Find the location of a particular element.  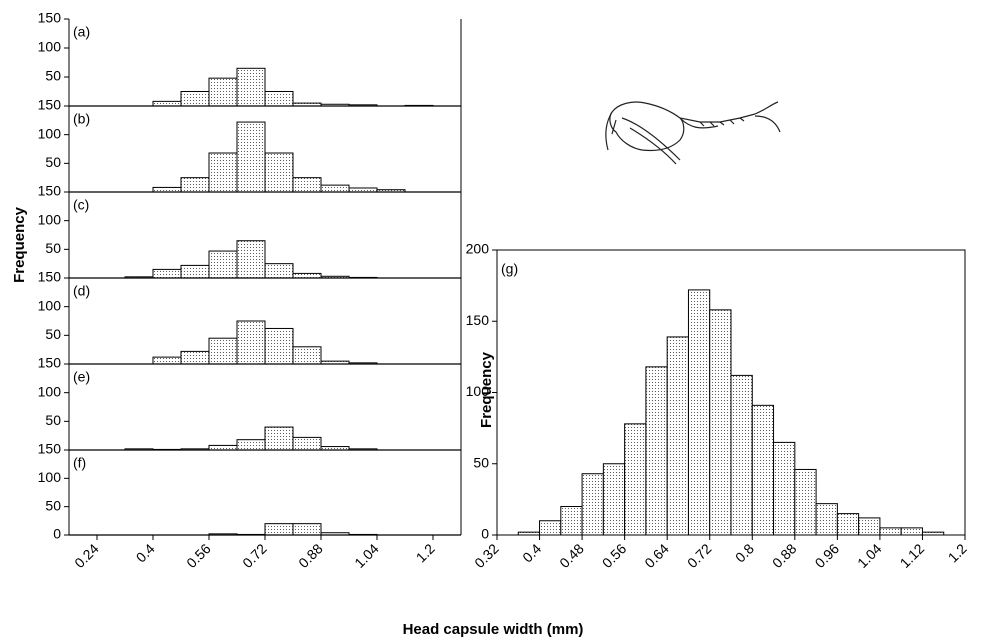

panel-label: (e) is located at coordinates (81, 377).